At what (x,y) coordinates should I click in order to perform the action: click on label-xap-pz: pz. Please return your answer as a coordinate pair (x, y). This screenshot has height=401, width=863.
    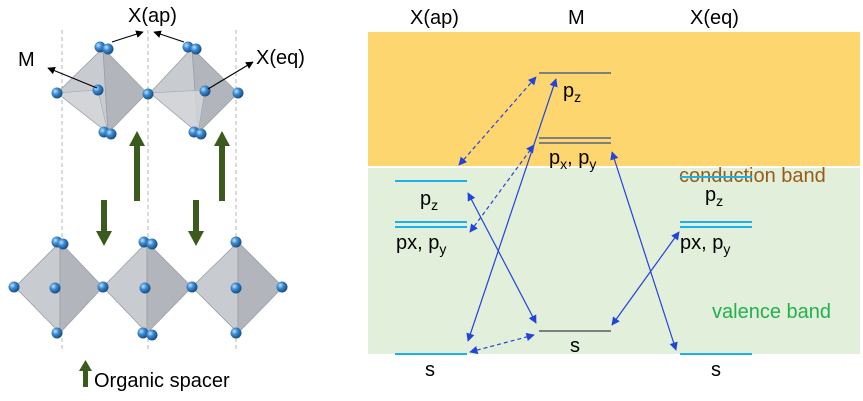
    Looking at the image, I should click on (429, 200).